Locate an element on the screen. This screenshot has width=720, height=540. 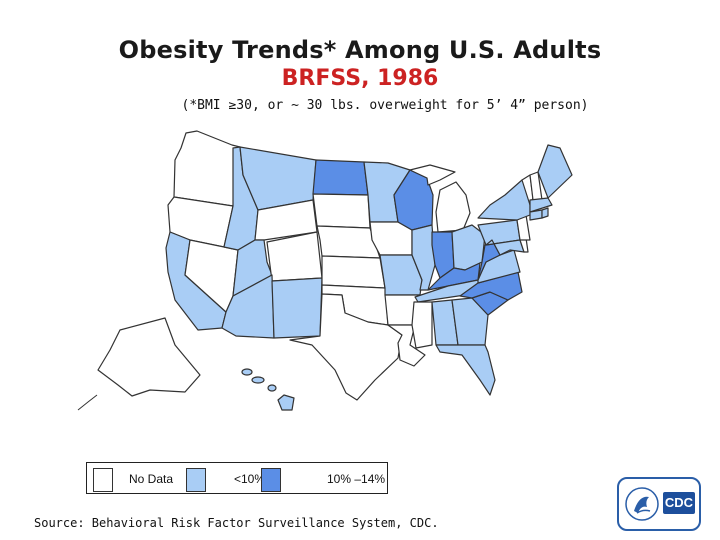
hhs-eagle-icon is located at coordinates (642, 504).